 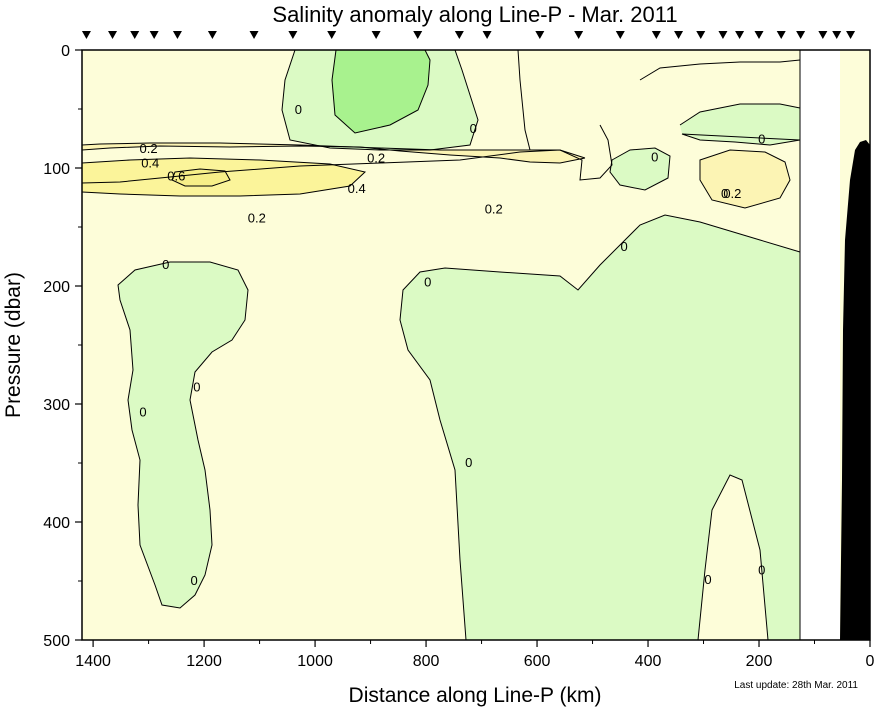 What do you see at coordinates (56, 523) in the screenshot?
I see `y-tick-label: 400` at bounding box center [56, 523].